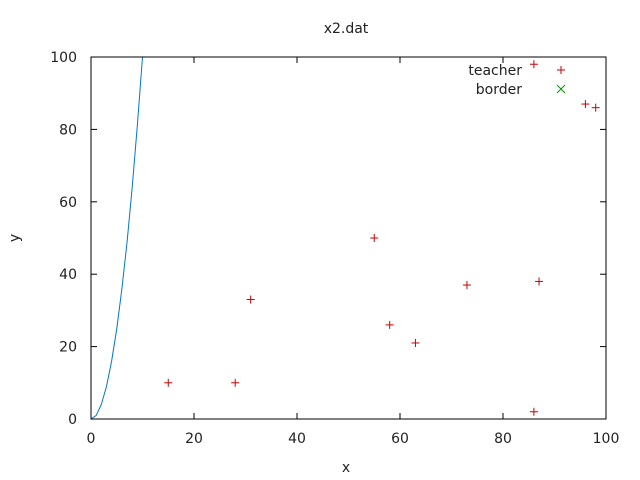  Describe the element at coordinates (499, 90) in the screenshot. I see `legend-label-border: border` at that location.